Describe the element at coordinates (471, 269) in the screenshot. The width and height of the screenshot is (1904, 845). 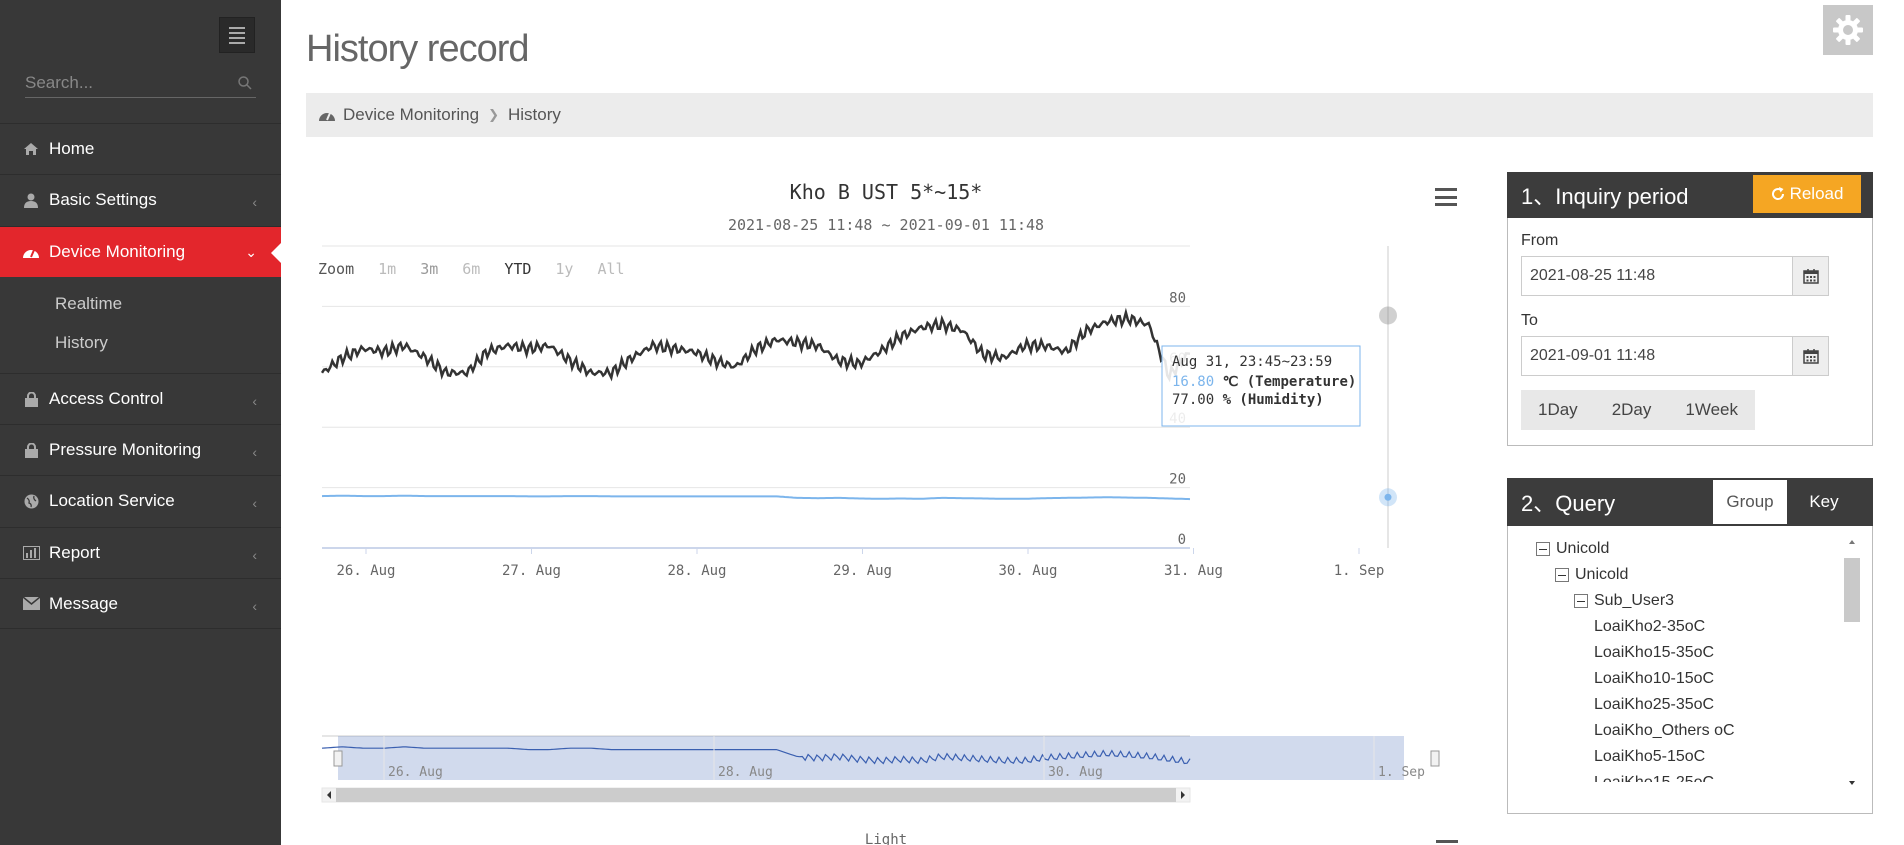
I see `zoom-6m-button: 6m` at that location.